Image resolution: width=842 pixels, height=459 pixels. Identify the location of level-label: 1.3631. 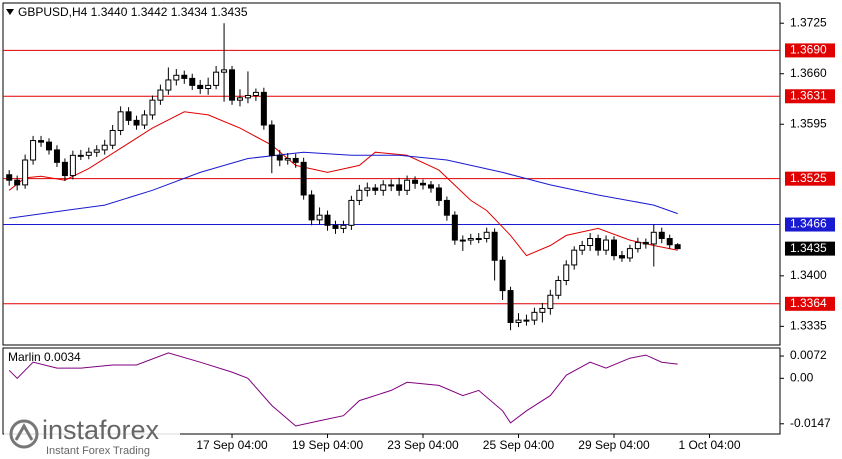
(808, 95).